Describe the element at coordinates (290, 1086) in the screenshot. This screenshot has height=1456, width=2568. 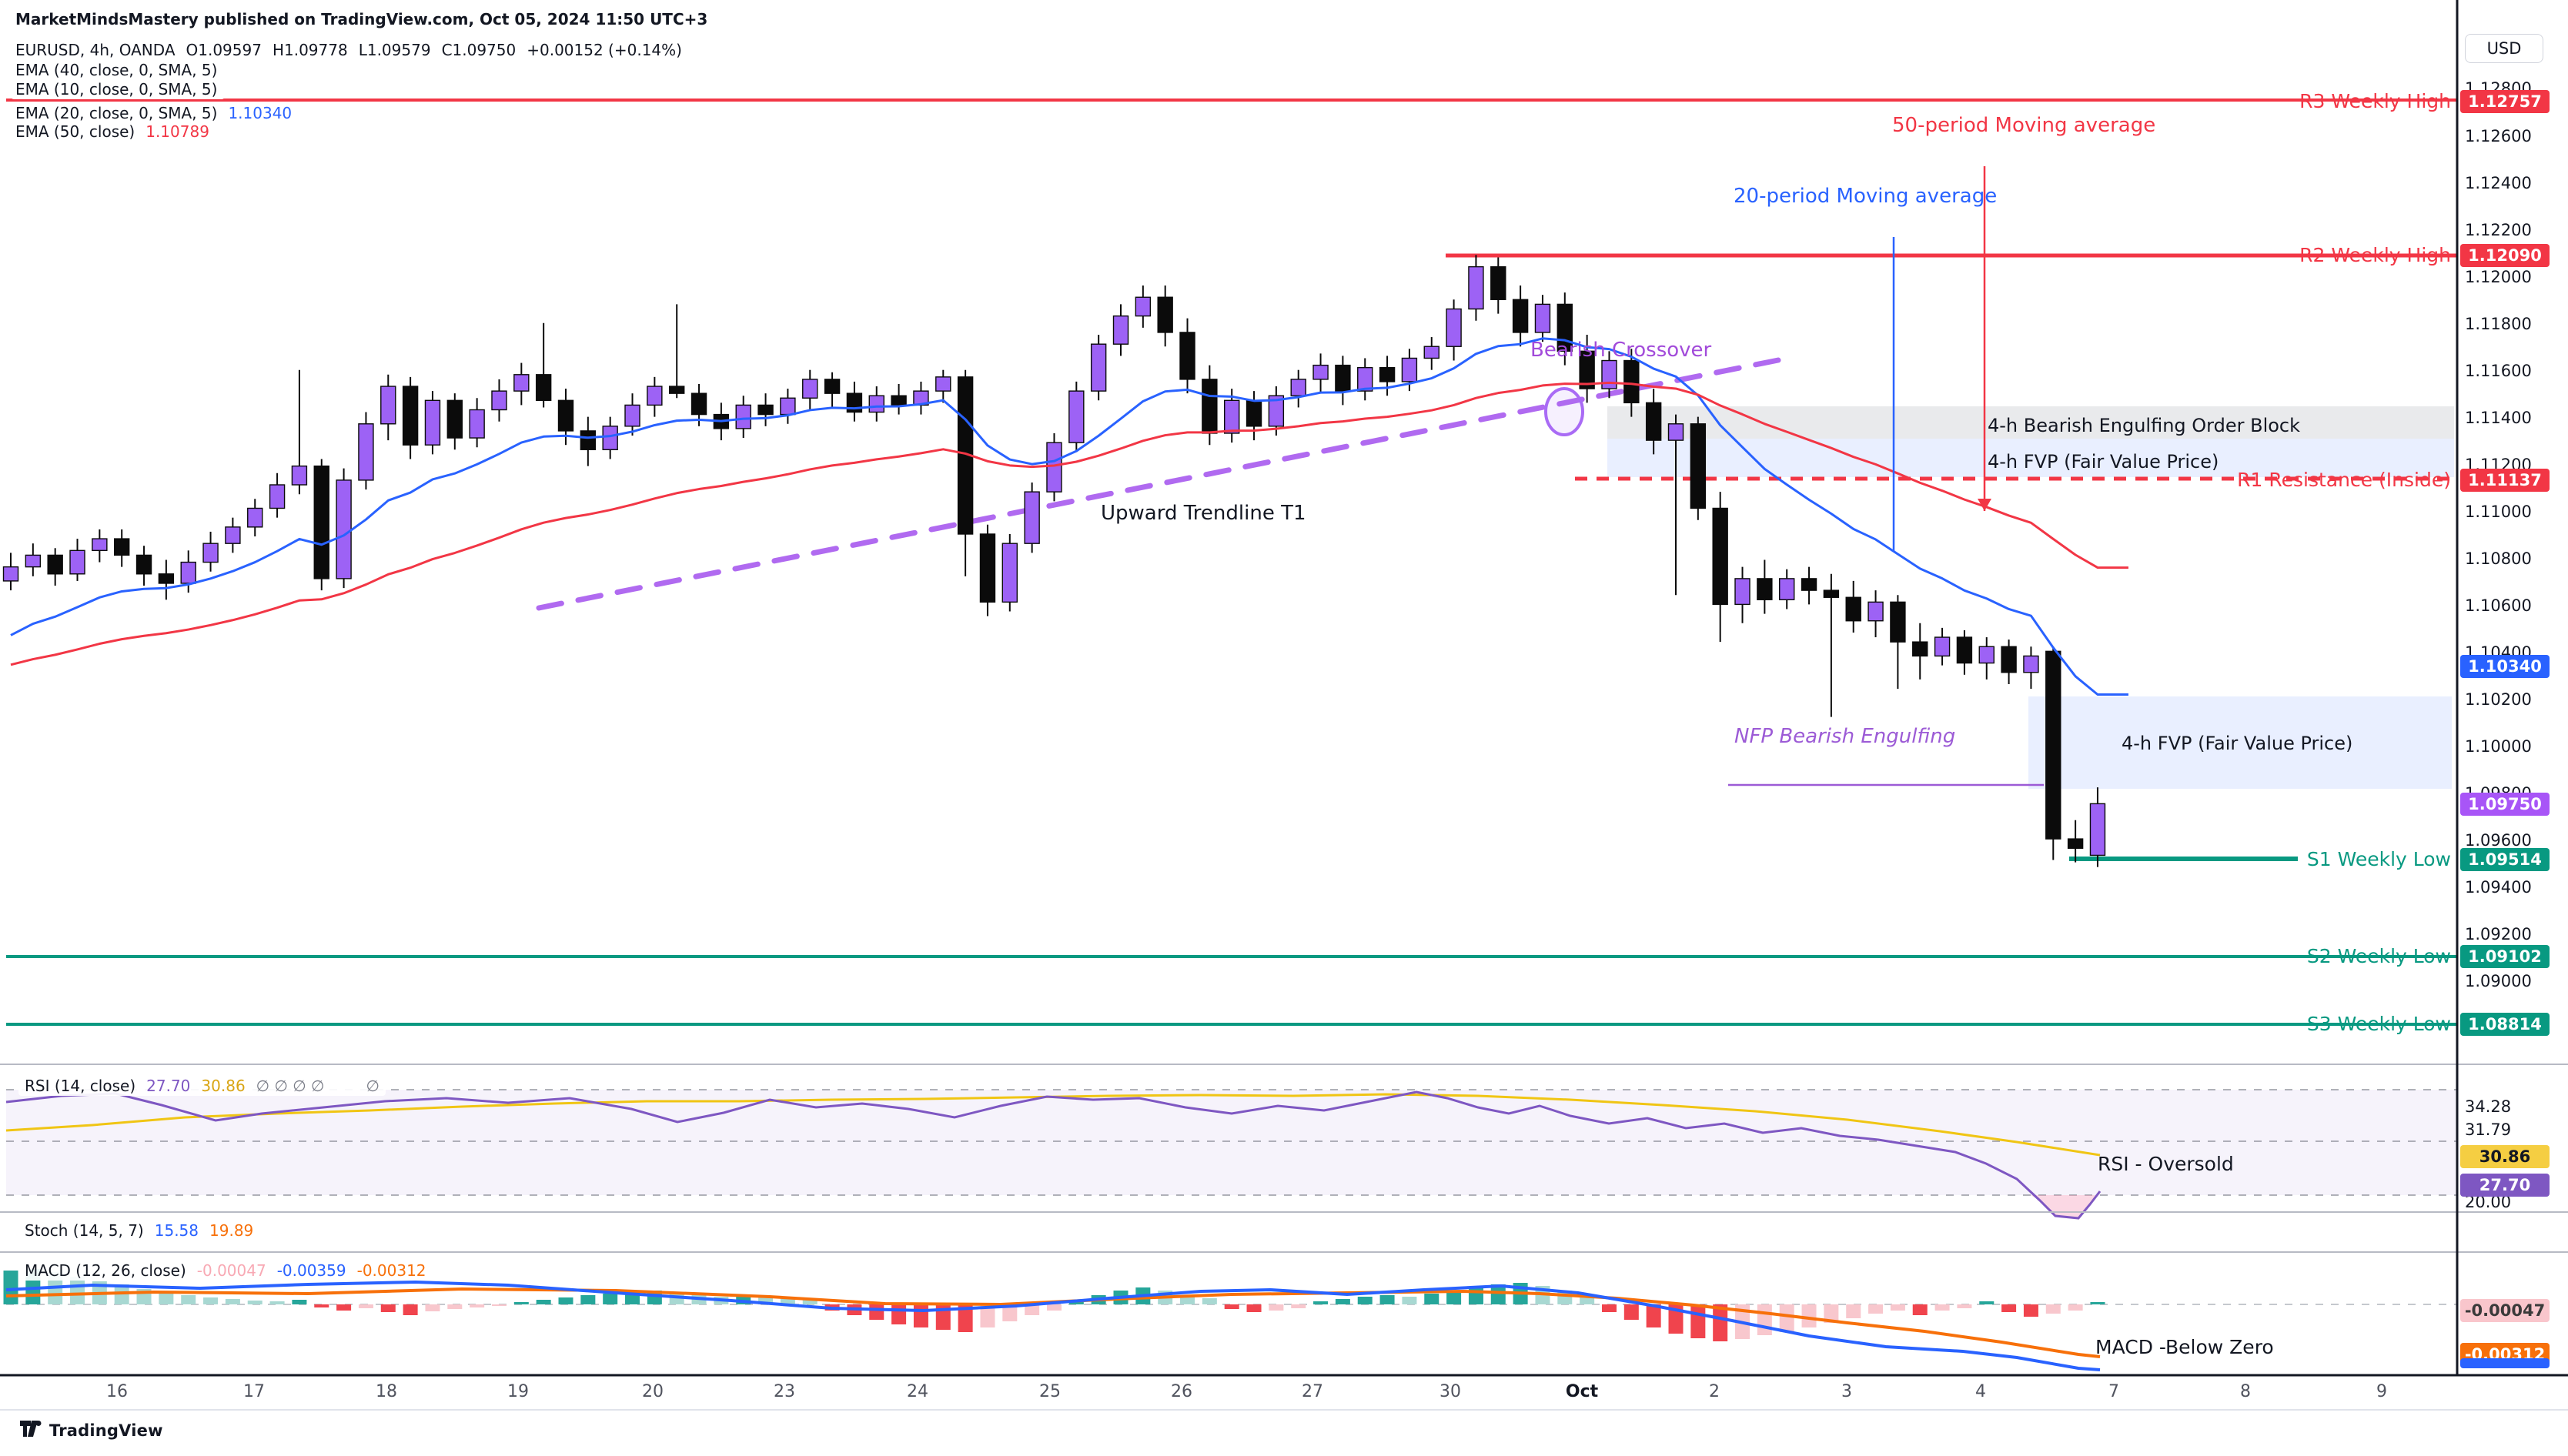
I see `rsi-null-markers: ∅ ∅ ∅ ∅` at that location.